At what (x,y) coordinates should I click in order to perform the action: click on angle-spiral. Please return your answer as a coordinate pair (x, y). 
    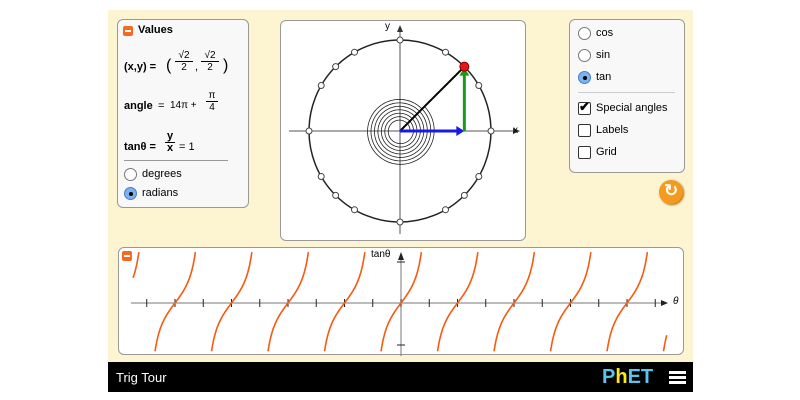
    Looking at the image, I should click on (401, 131).